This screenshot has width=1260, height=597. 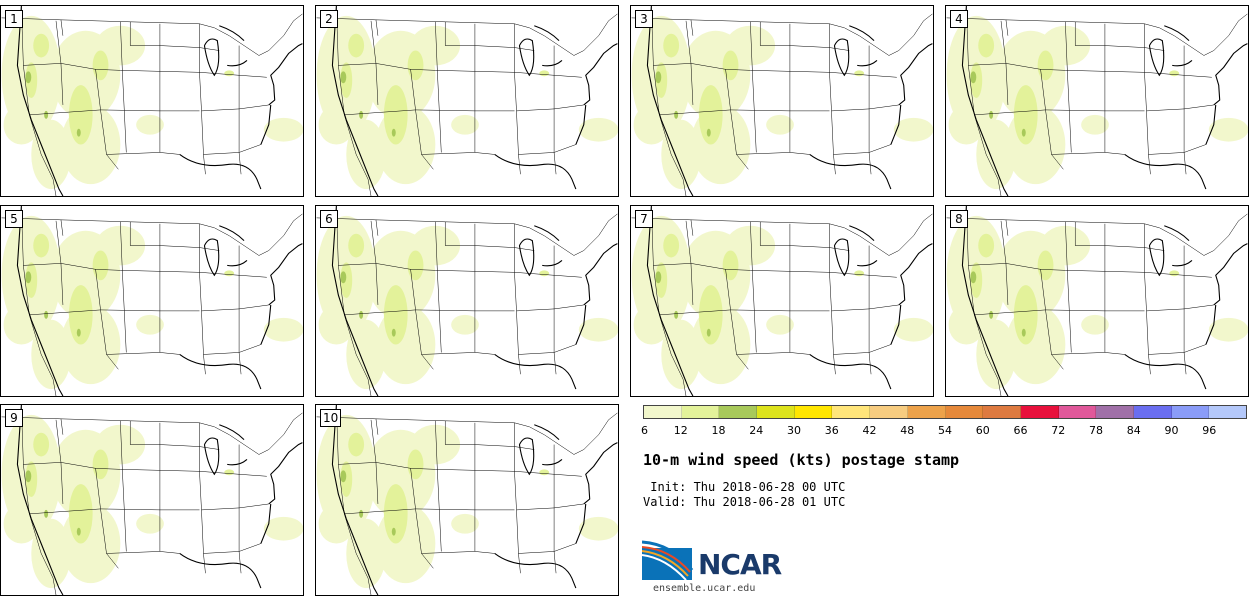 What do you see at coordinates (801, 460) in the screenshot?
I see `plot-title: 10-m wind speed (kts) postage stamp` at bounding box center [801, 460].